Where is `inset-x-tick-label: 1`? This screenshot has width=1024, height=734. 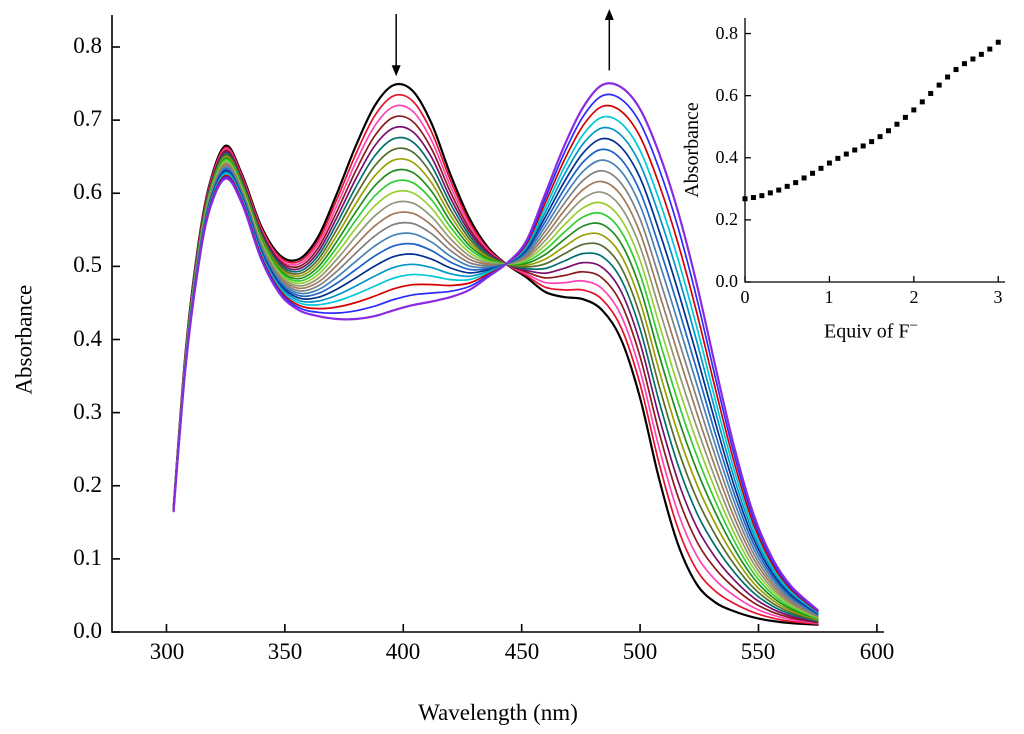 inset-x-tick-label: 1 is located at coordinates (829, 297).